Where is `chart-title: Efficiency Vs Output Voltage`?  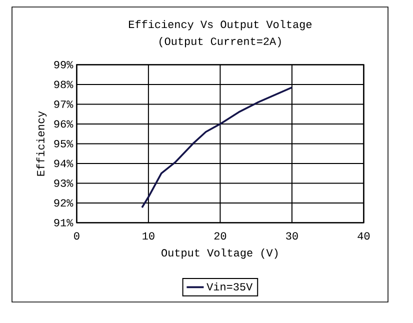 chart-title: Efficiency Vs Output Voltage is located at coordinates (220, 25).